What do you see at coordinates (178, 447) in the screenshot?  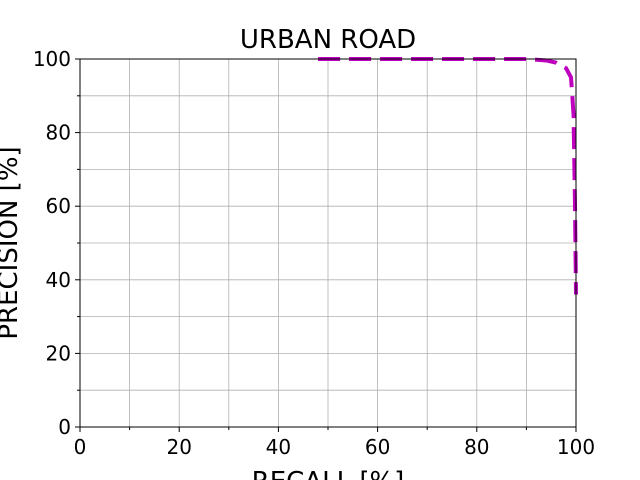 I see `x-tick-label: 20` at bounding box center [178, 447].